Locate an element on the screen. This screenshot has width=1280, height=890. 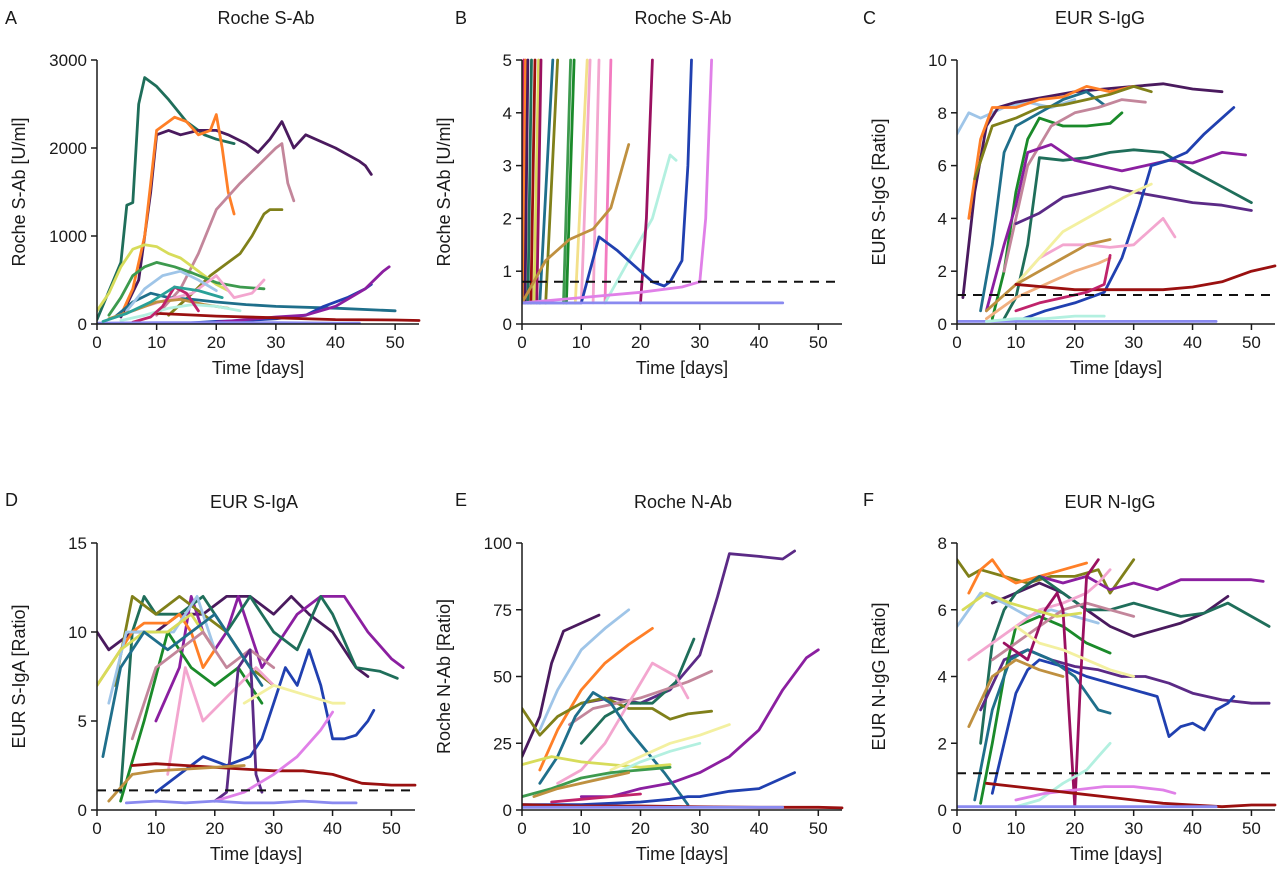
panel-title: EUR S-IgG is located at coordinates (1100, 18).